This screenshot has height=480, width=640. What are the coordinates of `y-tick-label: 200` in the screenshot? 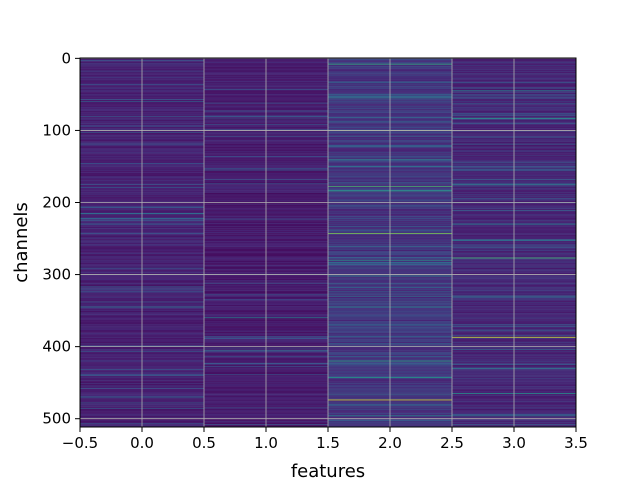 It's located at (56, 203).